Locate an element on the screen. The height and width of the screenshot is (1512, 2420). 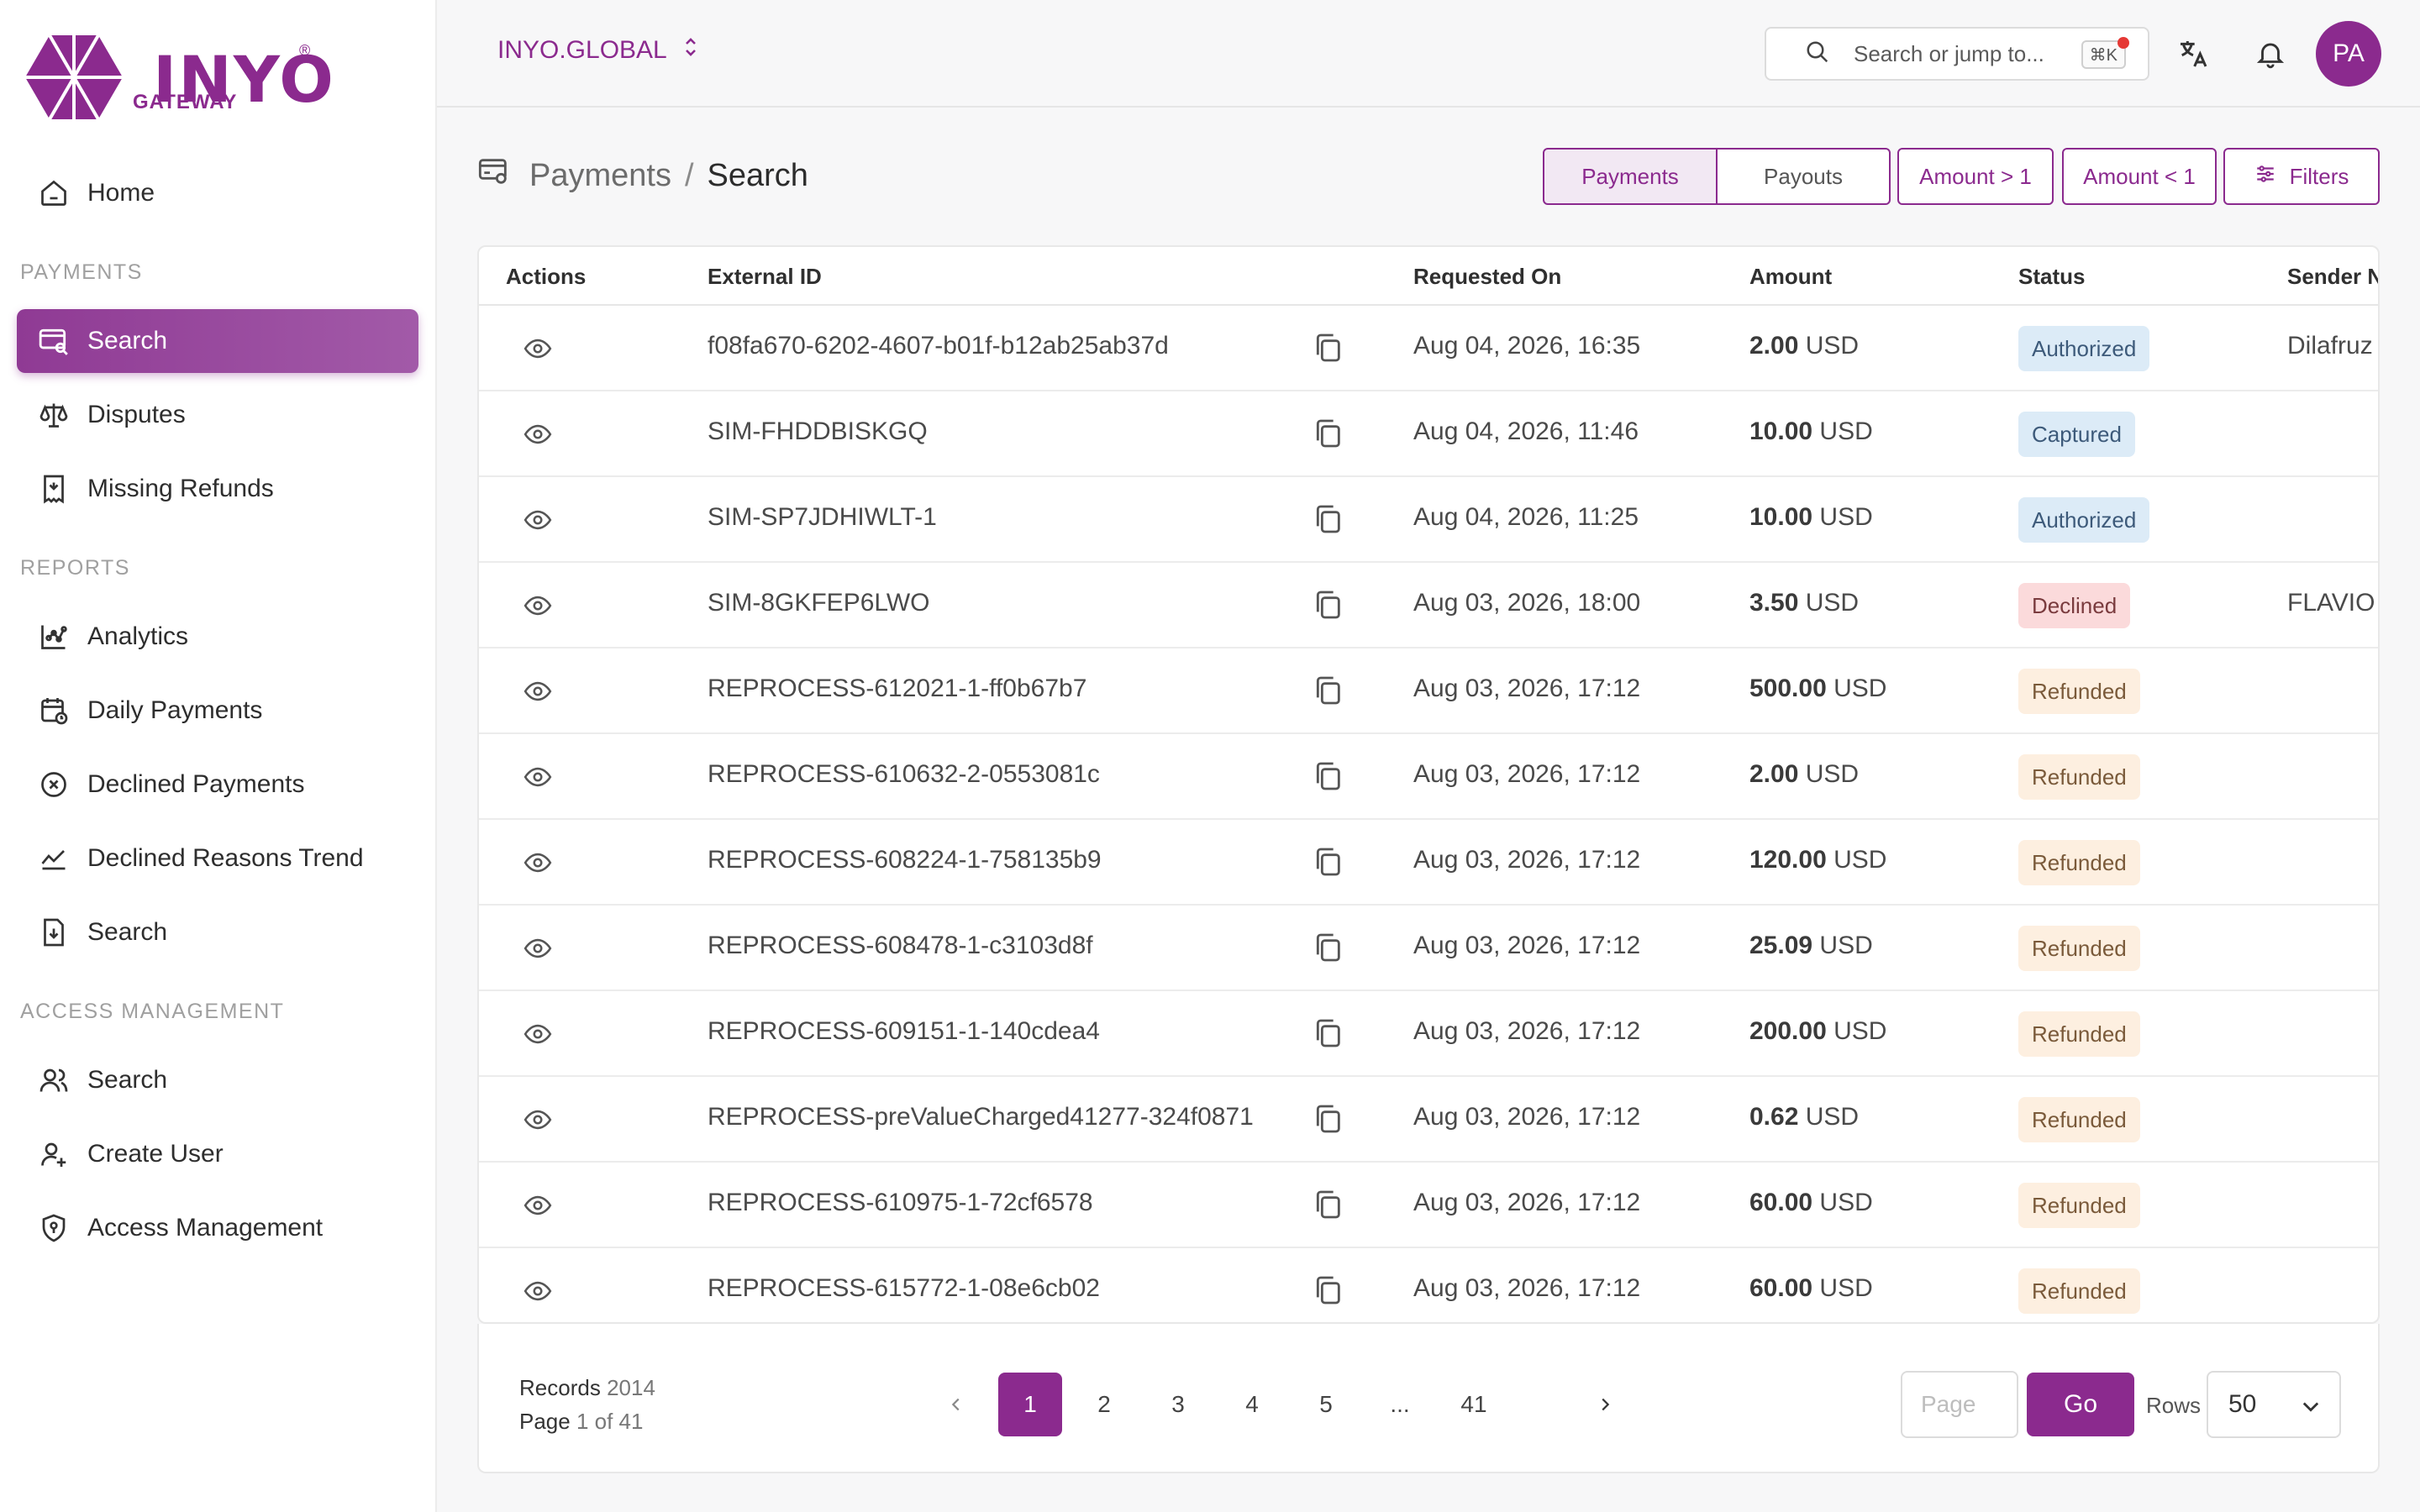
translate-icon is located at coordinates (2193, 54).